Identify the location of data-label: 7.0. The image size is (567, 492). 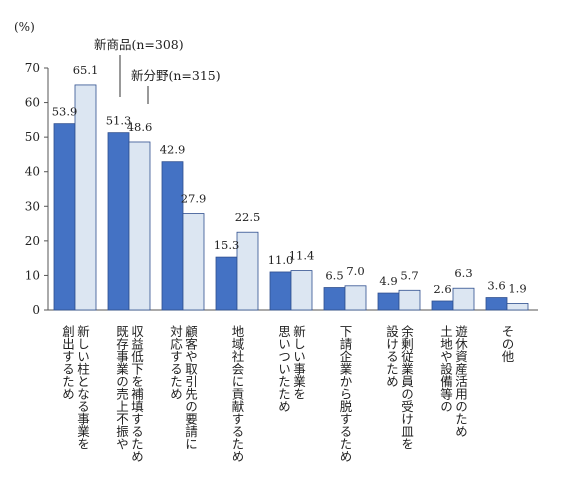
(355, 271).